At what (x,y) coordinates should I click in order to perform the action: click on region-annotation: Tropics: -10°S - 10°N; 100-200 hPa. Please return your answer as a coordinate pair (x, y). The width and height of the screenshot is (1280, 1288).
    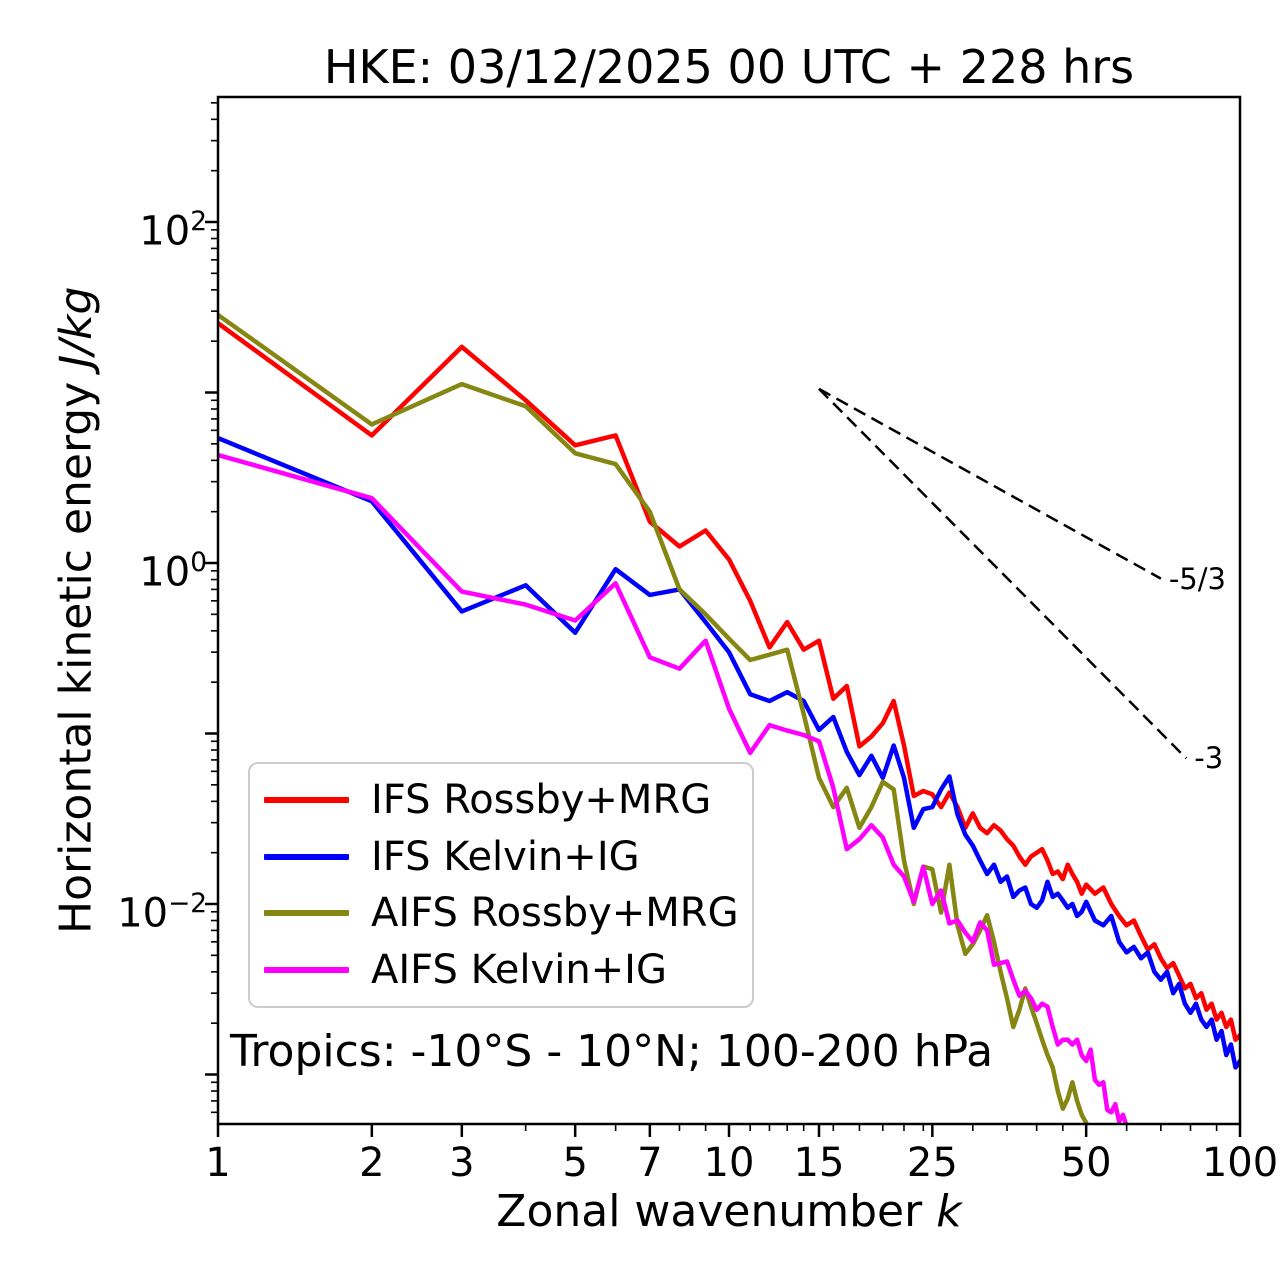
    Looking at the image, I should click on (612, 1051).